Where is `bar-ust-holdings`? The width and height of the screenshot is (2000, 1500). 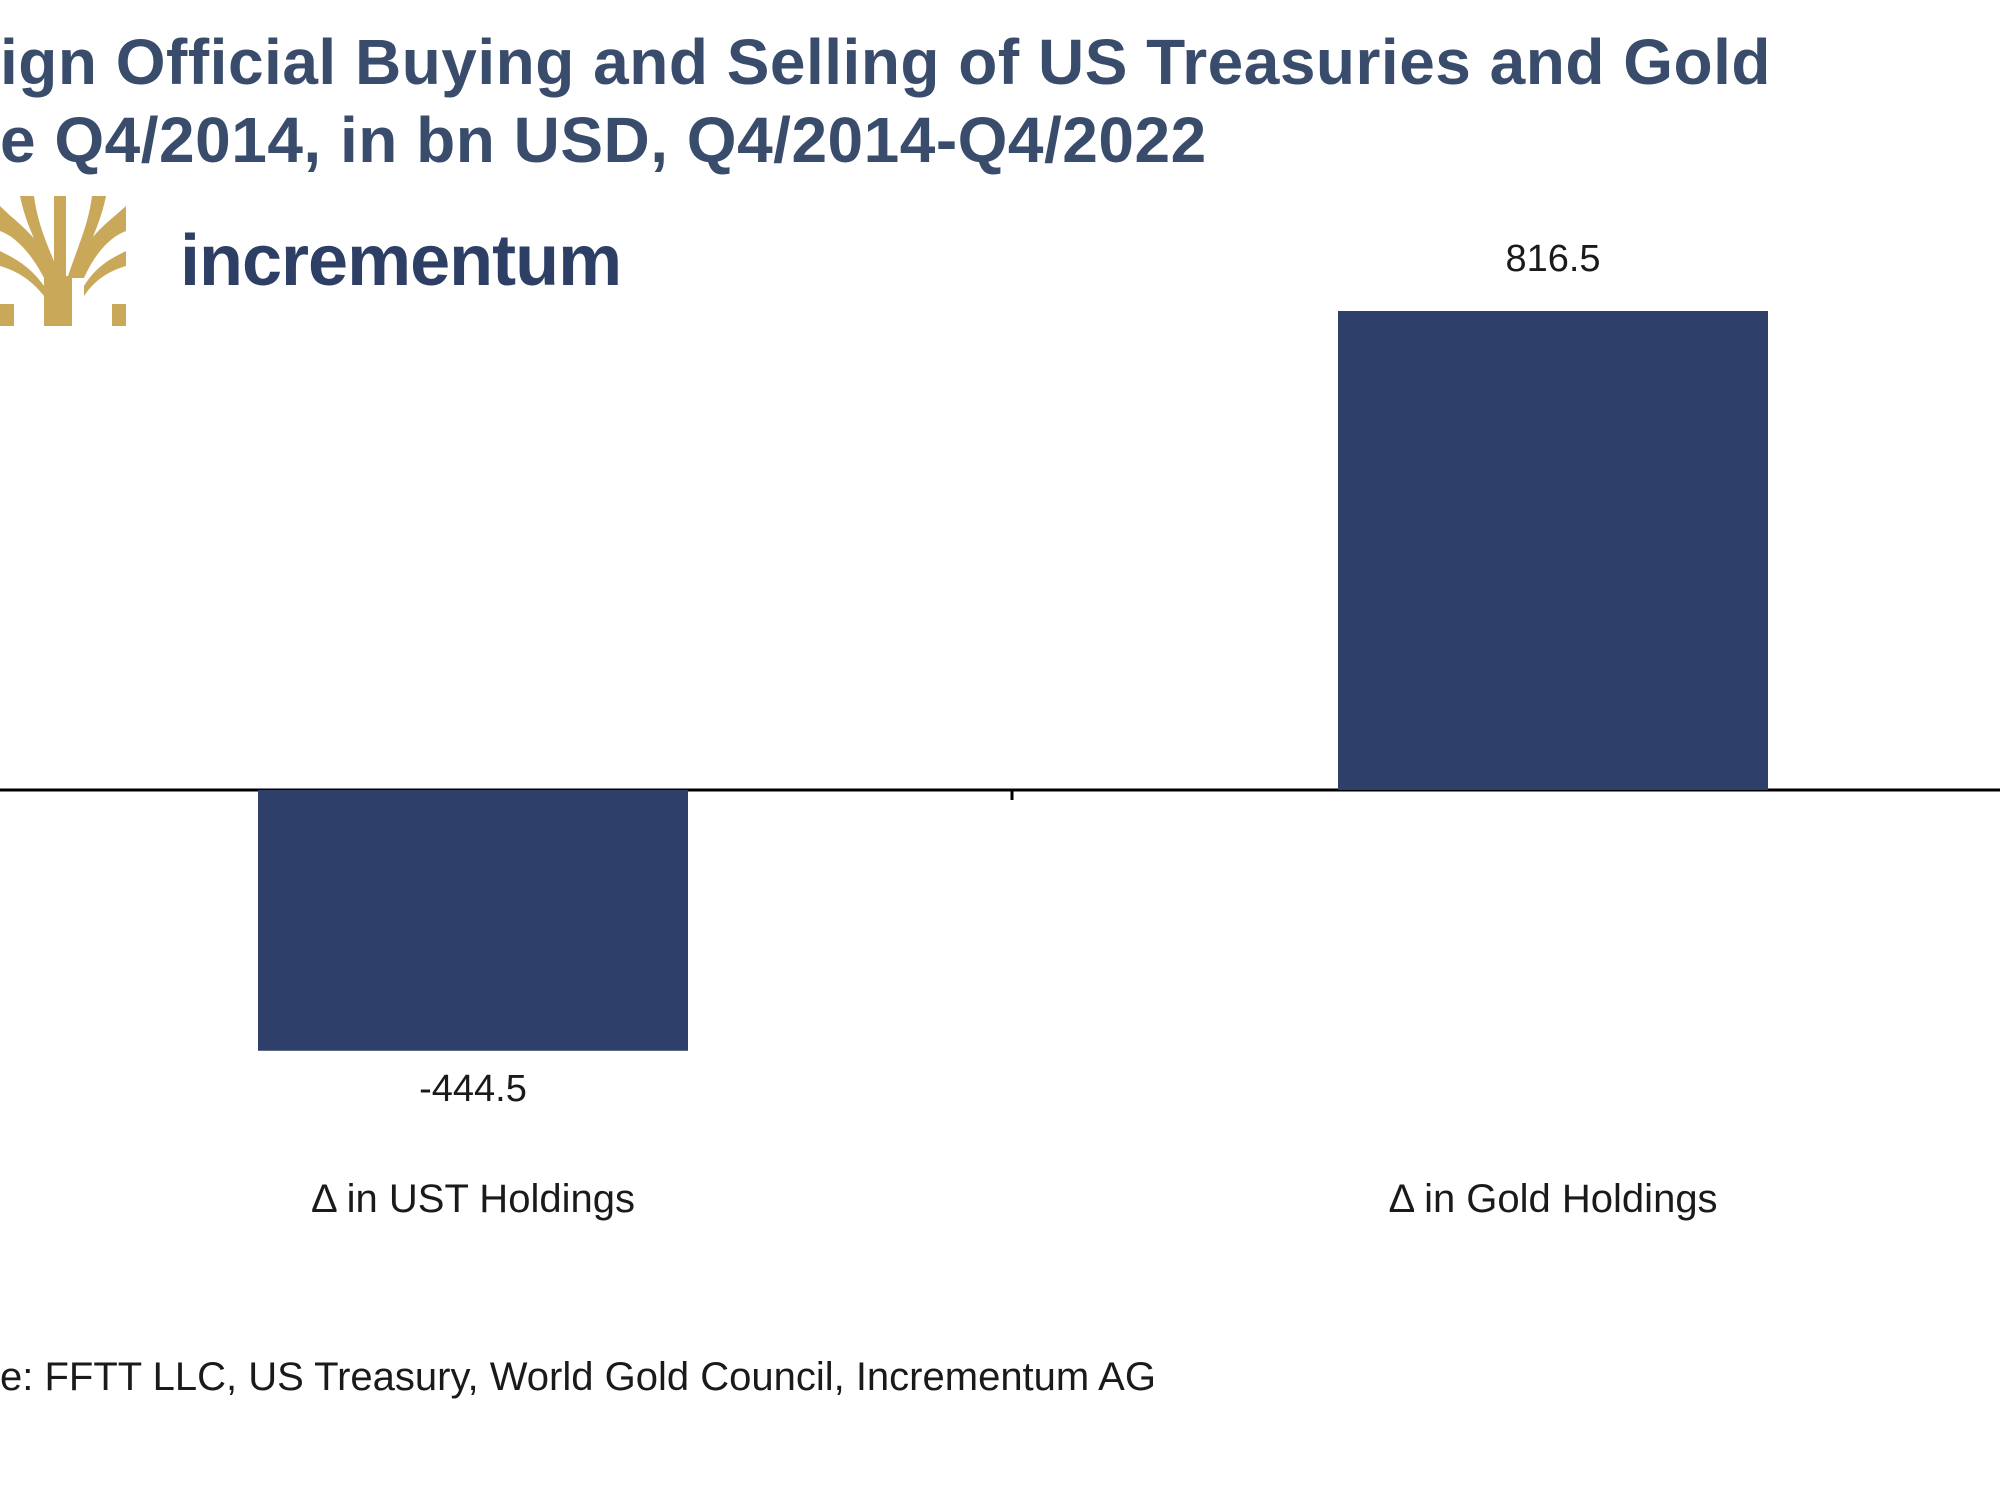
bar-ust-holdings is located at coordinates (473, 920).